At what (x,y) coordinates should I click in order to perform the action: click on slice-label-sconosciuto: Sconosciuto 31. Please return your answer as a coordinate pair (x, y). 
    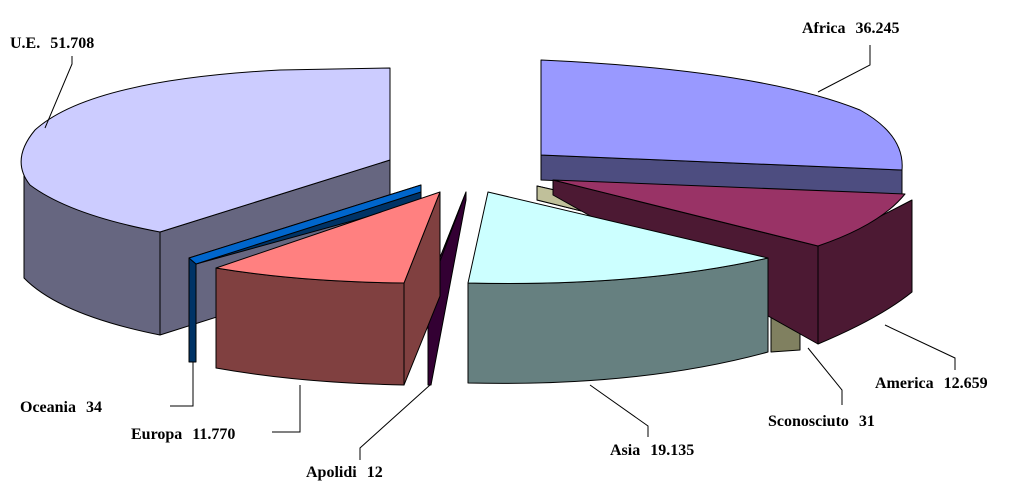
    Looking at the image, I should click on (821, 421).